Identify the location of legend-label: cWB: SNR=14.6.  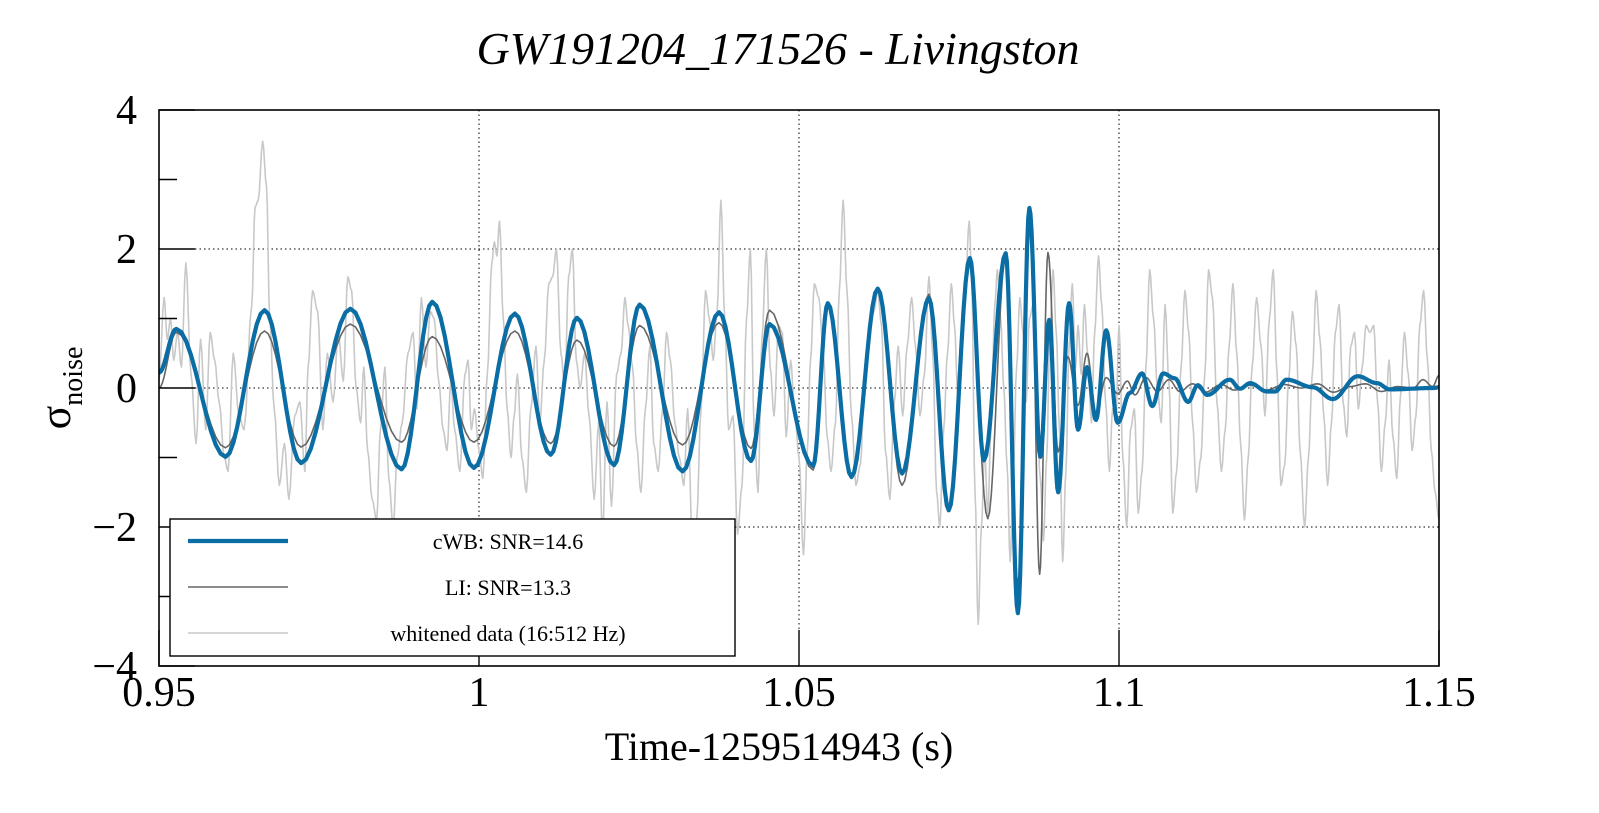
(508, 541).